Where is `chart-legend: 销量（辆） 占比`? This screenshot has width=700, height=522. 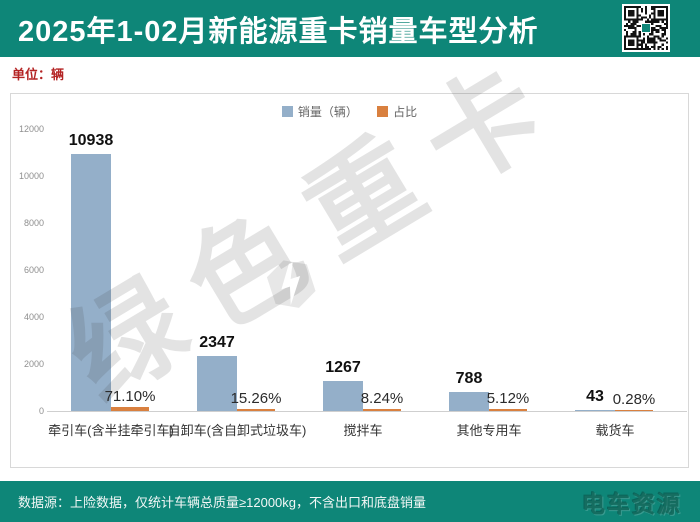 chart-legend: 销量（辆） 占比 is located at coordinates (349, 111).